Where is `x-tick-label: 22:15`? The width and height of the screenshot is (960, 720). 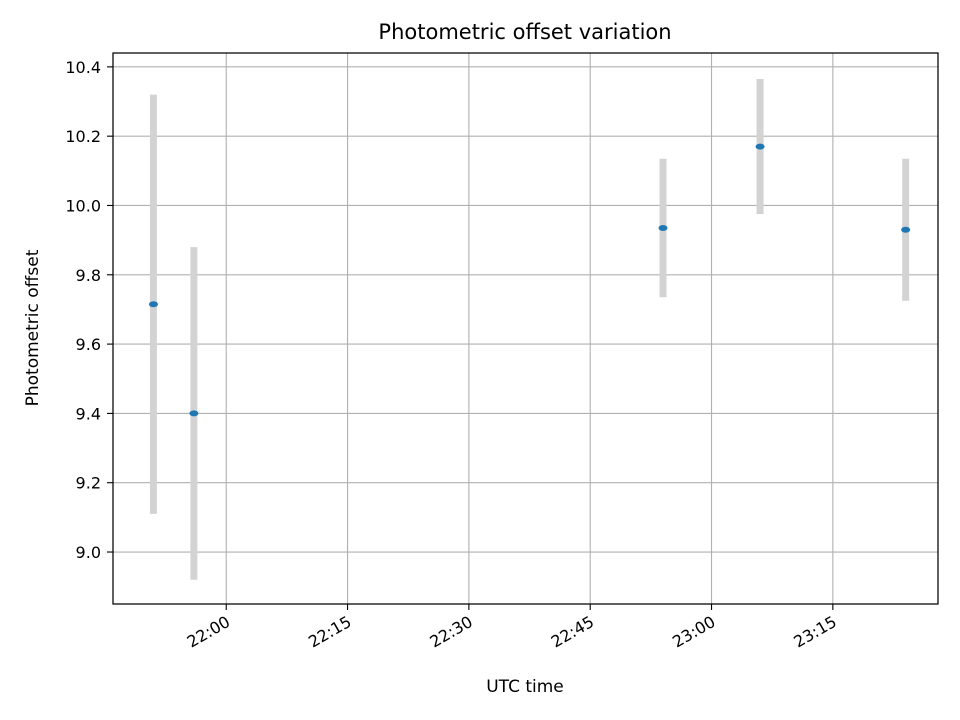 x-tick-label: 22:15 is located at coordinates (329, 632).